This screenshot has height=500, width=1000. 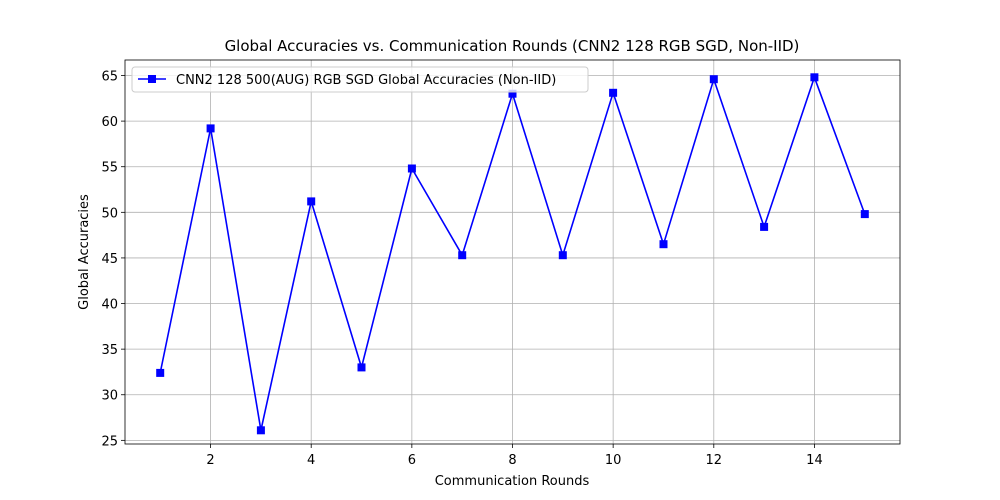 What do you see at coordinates (109, 77) in the screenshot?
I see `y-tick-label: 65` at bounding box center [109, 77].